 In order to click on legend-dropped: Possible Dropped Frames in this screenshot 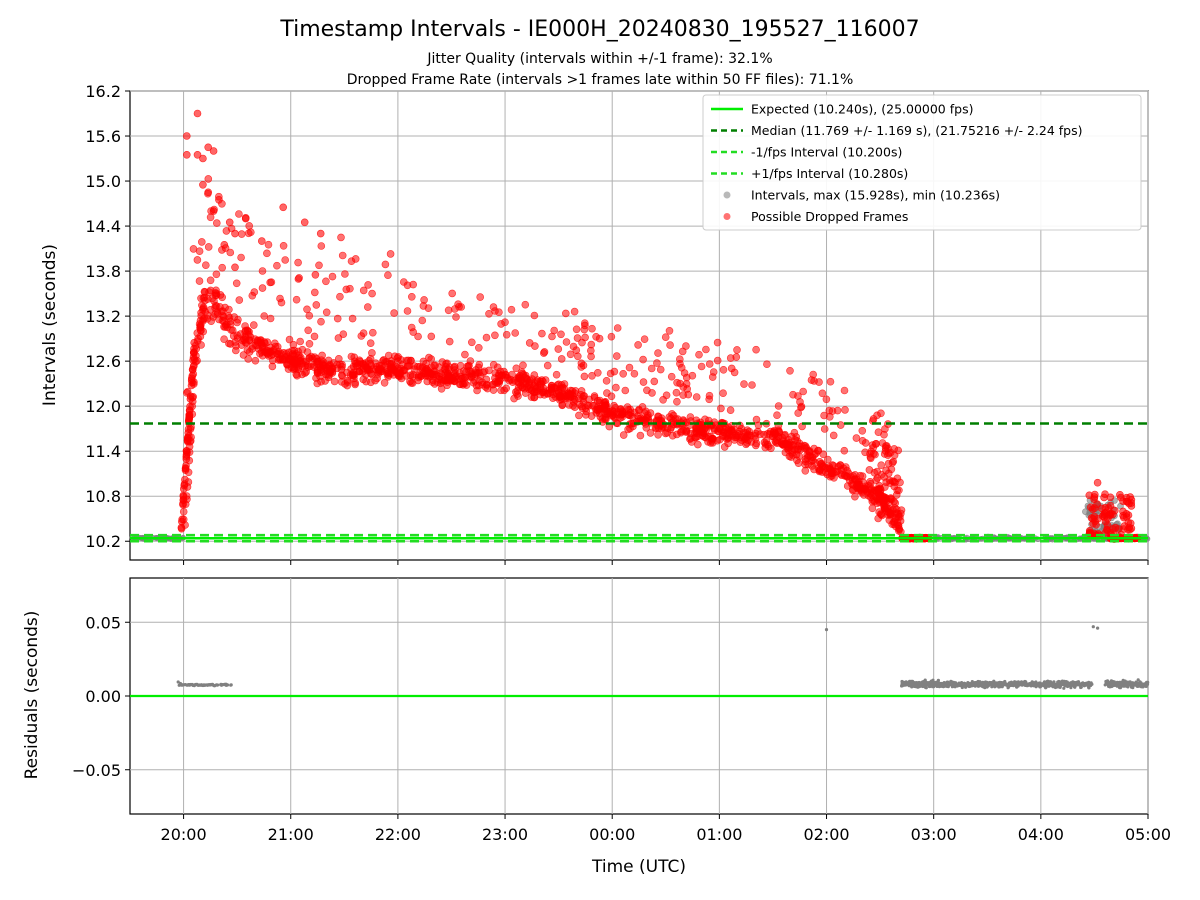, I will do `click(815, 216)`.